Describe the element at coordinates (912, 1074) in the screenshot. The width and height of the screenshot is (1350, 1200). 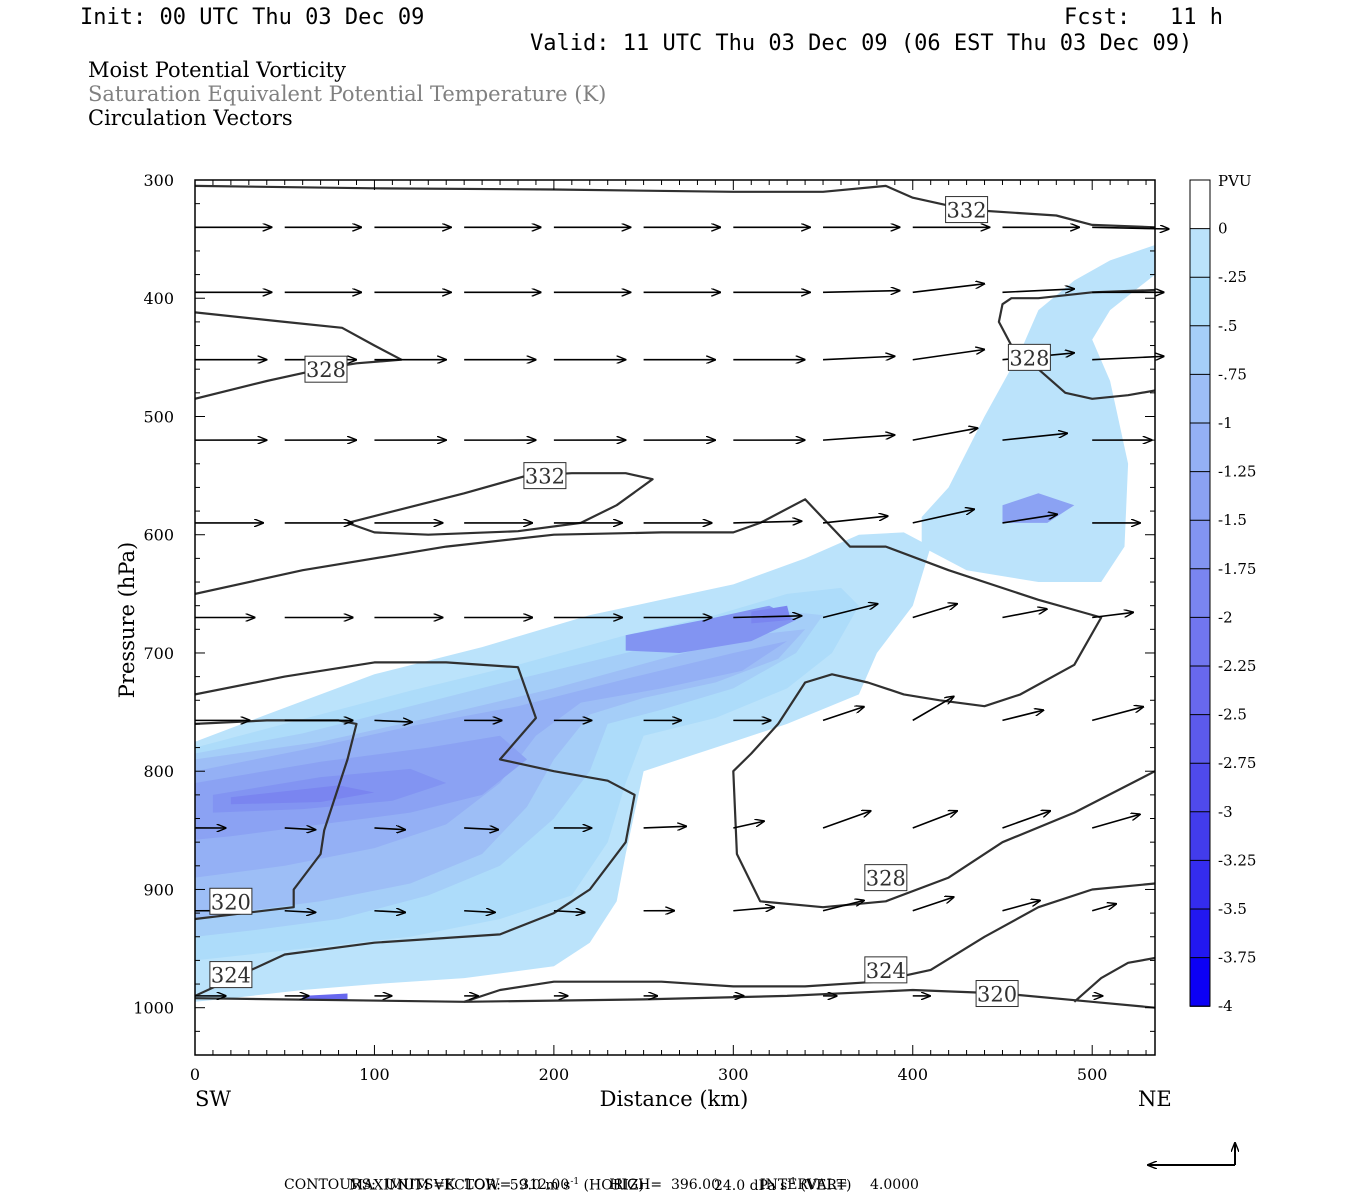
I see `x-tick-label: 400` at that location.